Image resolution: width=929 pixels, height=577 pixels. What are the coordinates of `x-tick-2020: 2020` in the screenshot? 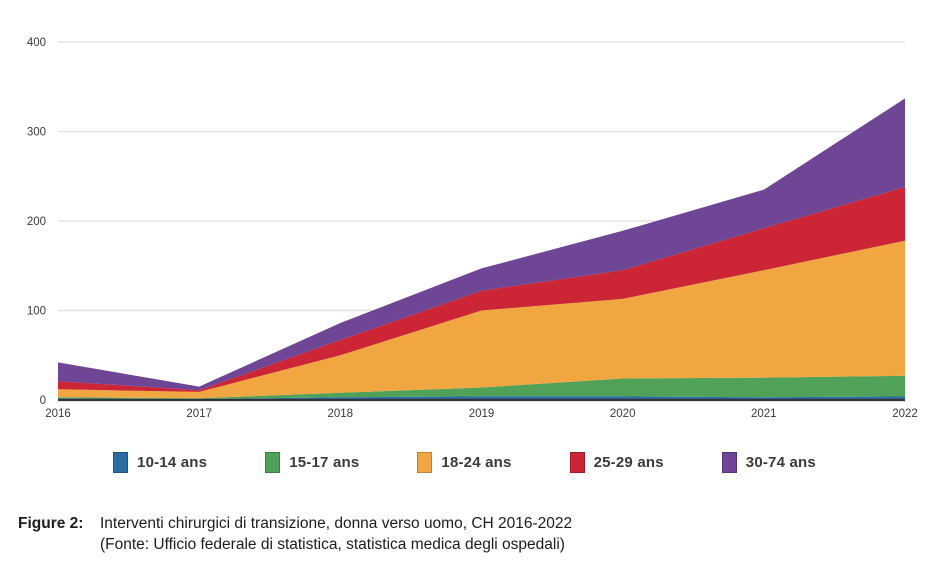 It's located at (623, 414).